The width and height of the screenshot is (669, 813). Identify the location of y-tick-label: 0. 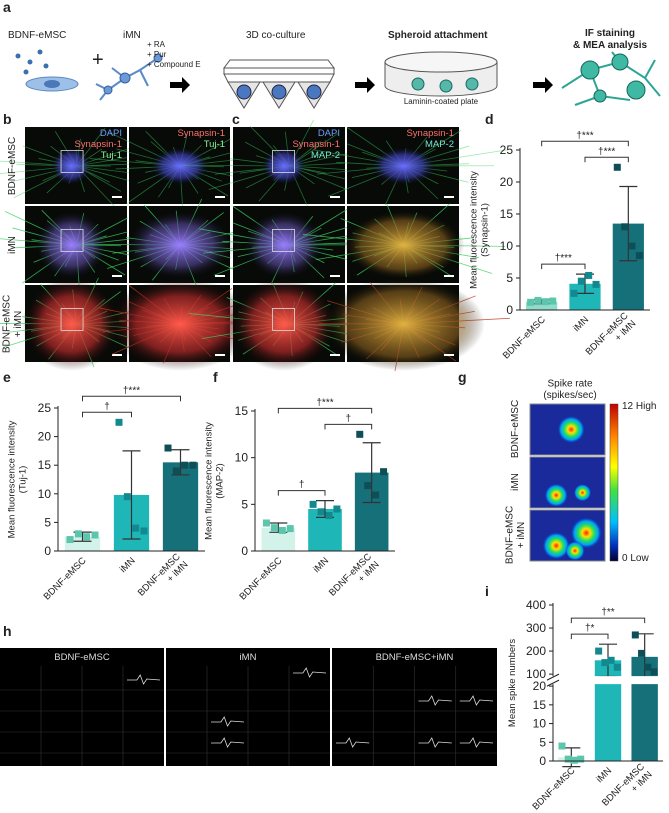
(244, 551).